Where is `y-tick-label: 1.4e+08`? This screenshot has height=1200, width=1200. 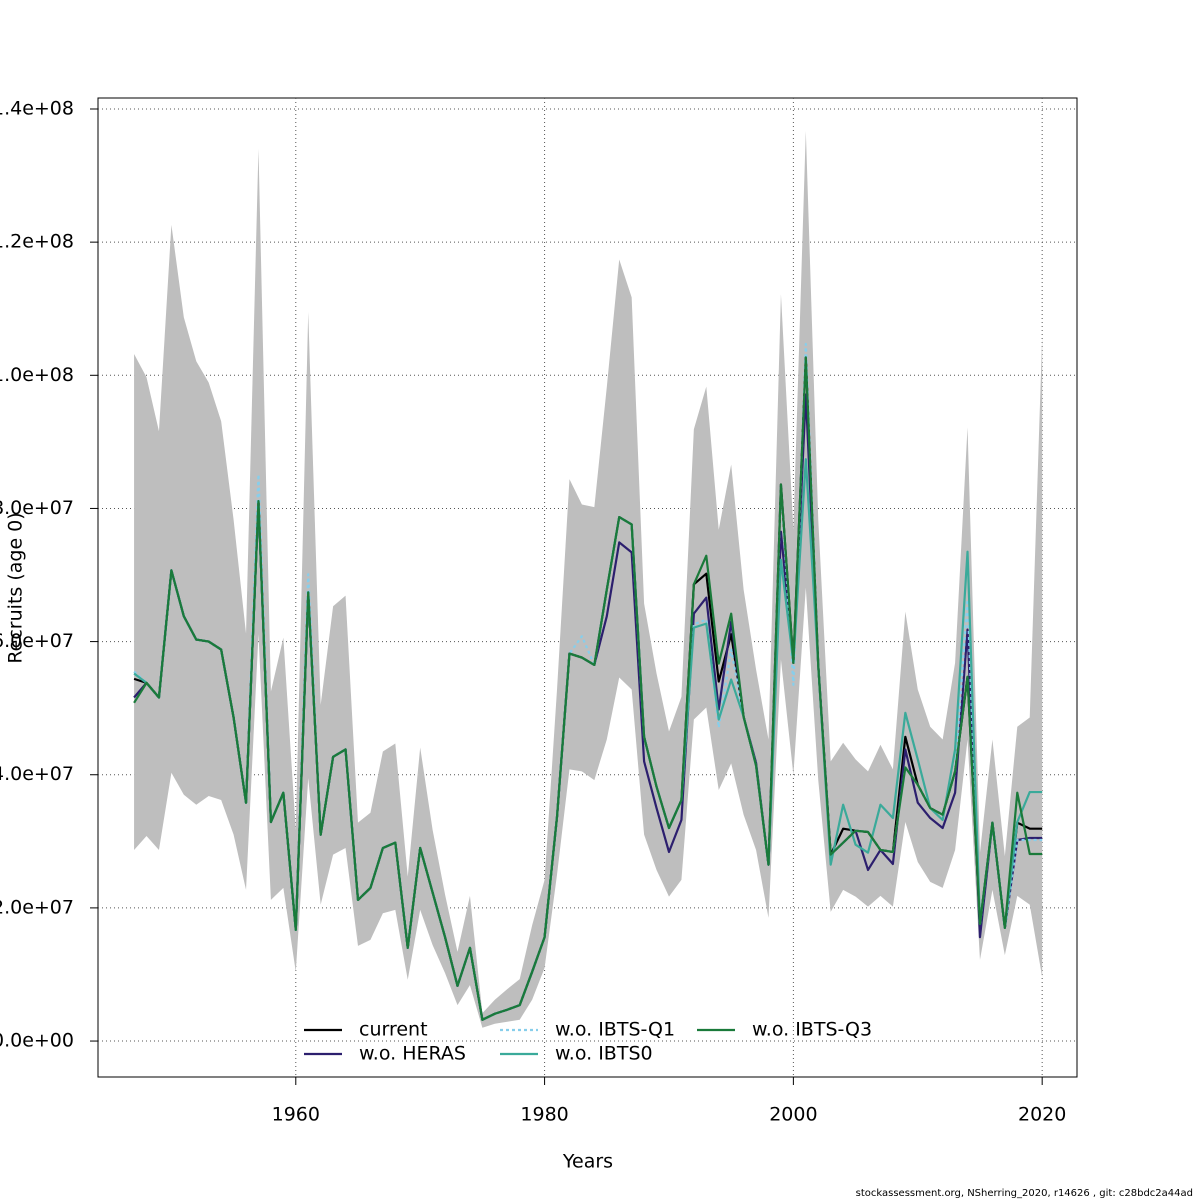
y-tick-label: 1.4e+08 is located at coordinates (37, 108).